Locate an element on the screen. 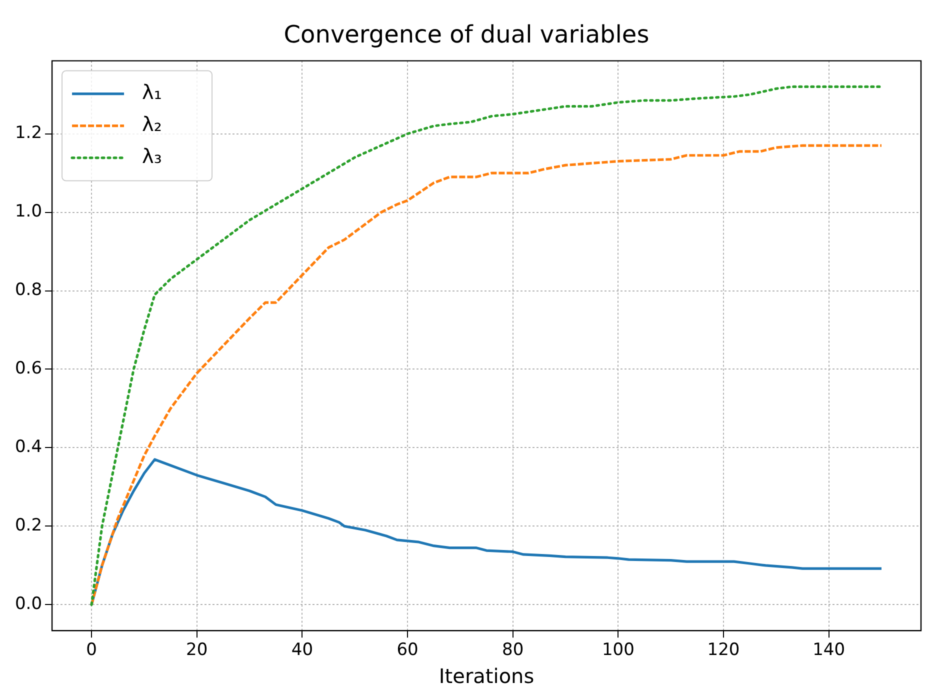  x-tick-label: 20 is located at coordinates (197, 650).